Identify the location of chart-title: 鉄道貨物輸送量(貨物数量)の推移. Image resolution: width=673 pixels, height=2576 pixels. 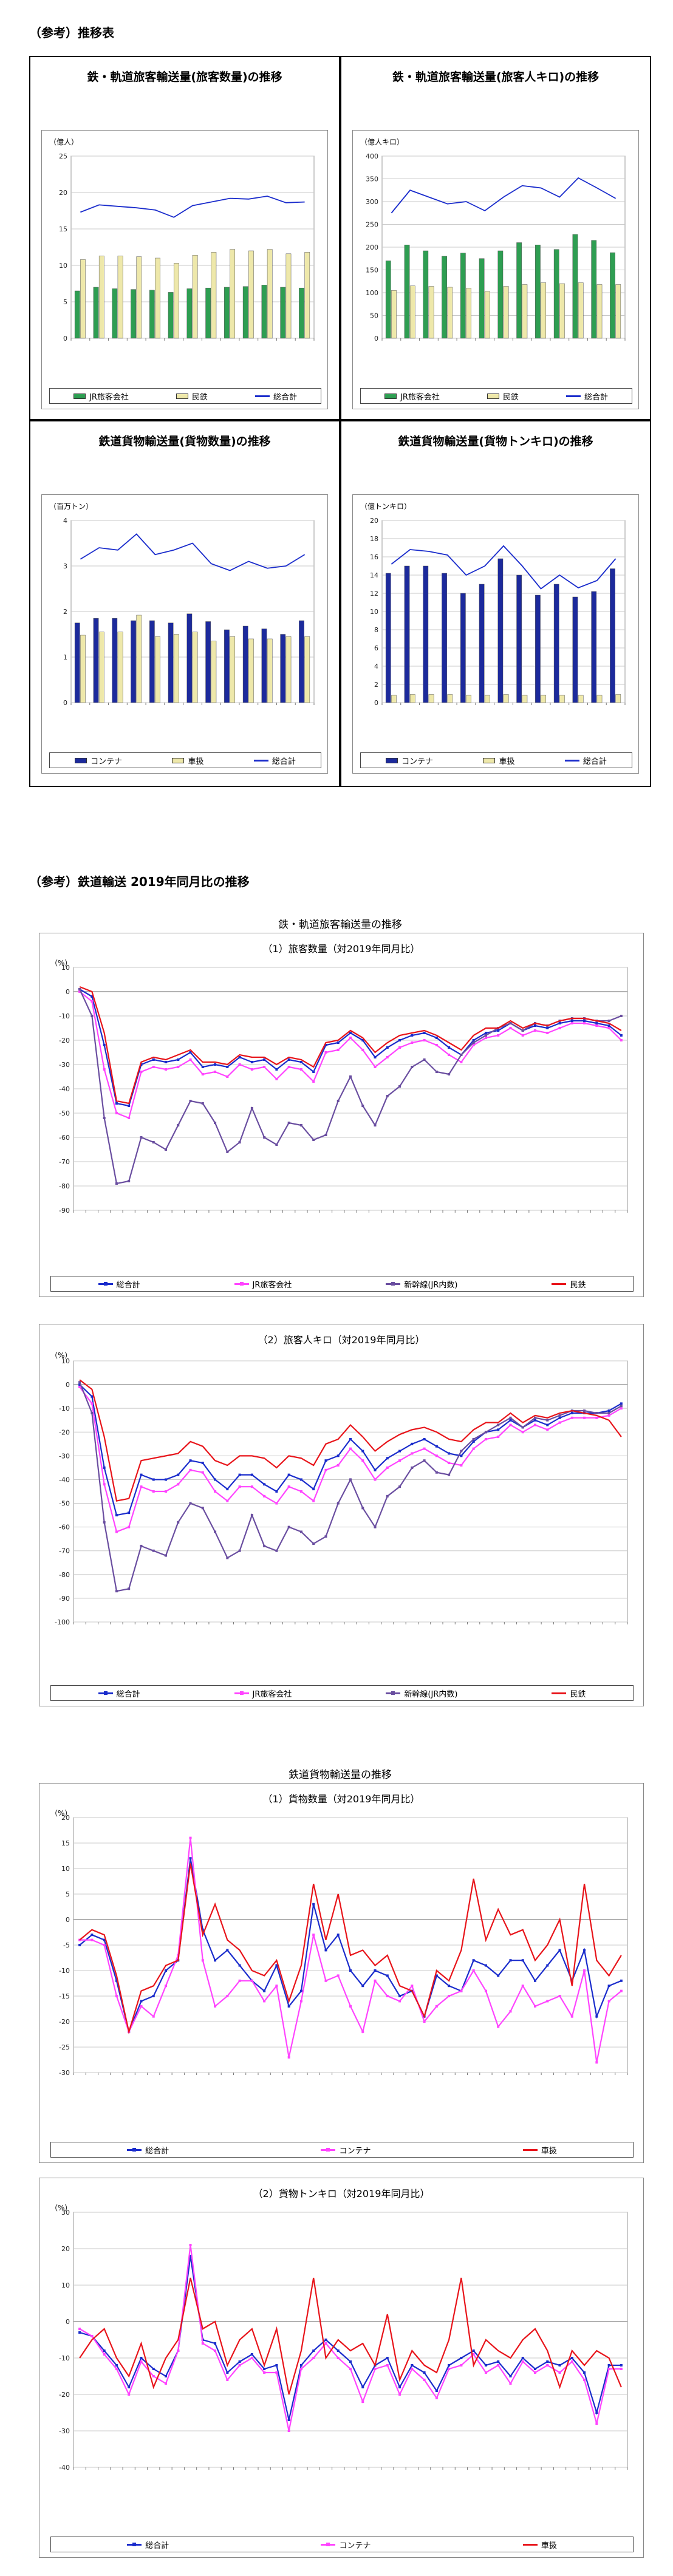
(184, 442).